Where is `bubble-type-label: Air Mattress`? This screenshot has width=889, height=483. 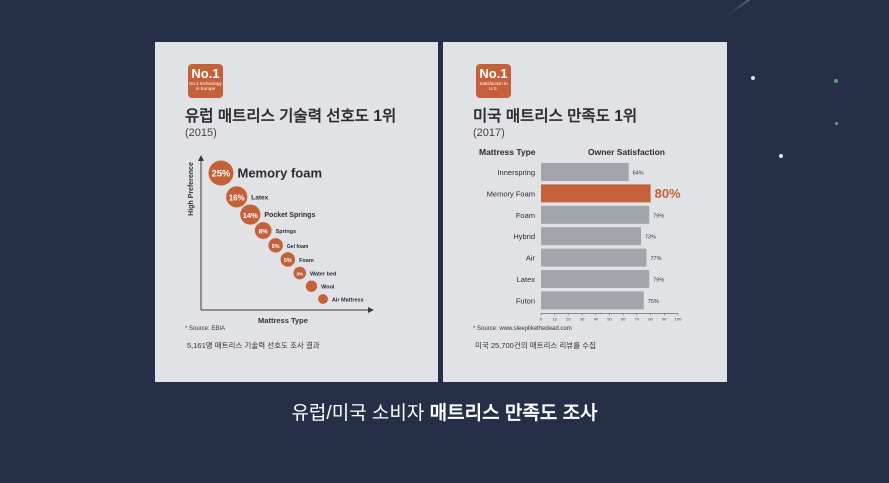 bubble-type-label: Air Mattress is located at coordinates (348, 301).